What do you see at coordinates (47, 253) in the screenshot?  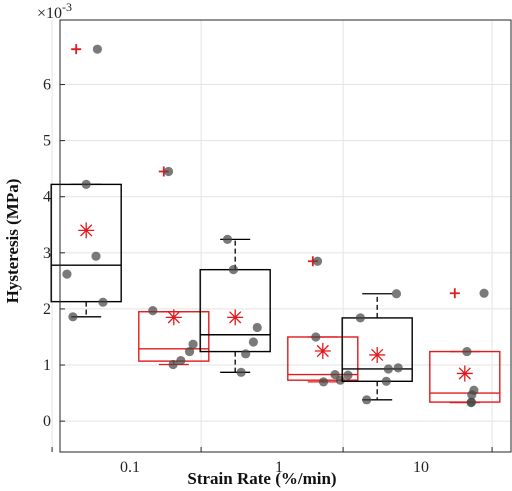 I see `y-tick-label: 3` at bounding box center [47, 253].